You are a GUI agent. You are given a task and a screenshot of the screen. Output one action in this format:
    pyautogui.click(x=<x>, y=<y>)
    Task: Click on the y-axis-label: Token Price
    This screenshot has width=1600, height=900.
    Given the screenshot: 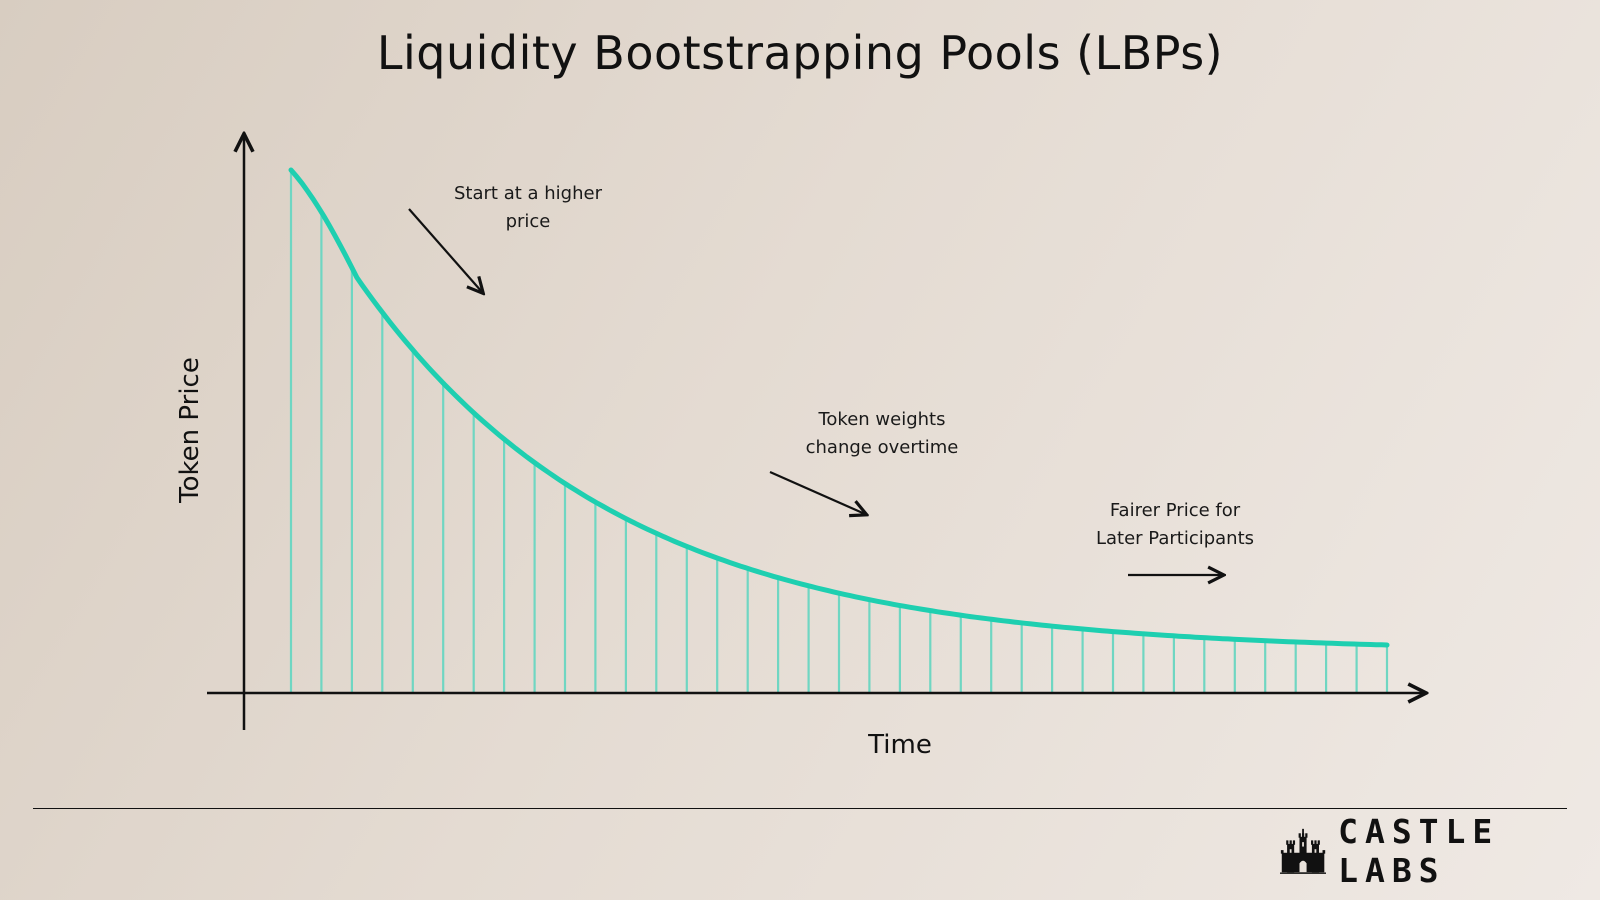 What is the action you would take?
    pyautogui.click(x=190, y=430)
    